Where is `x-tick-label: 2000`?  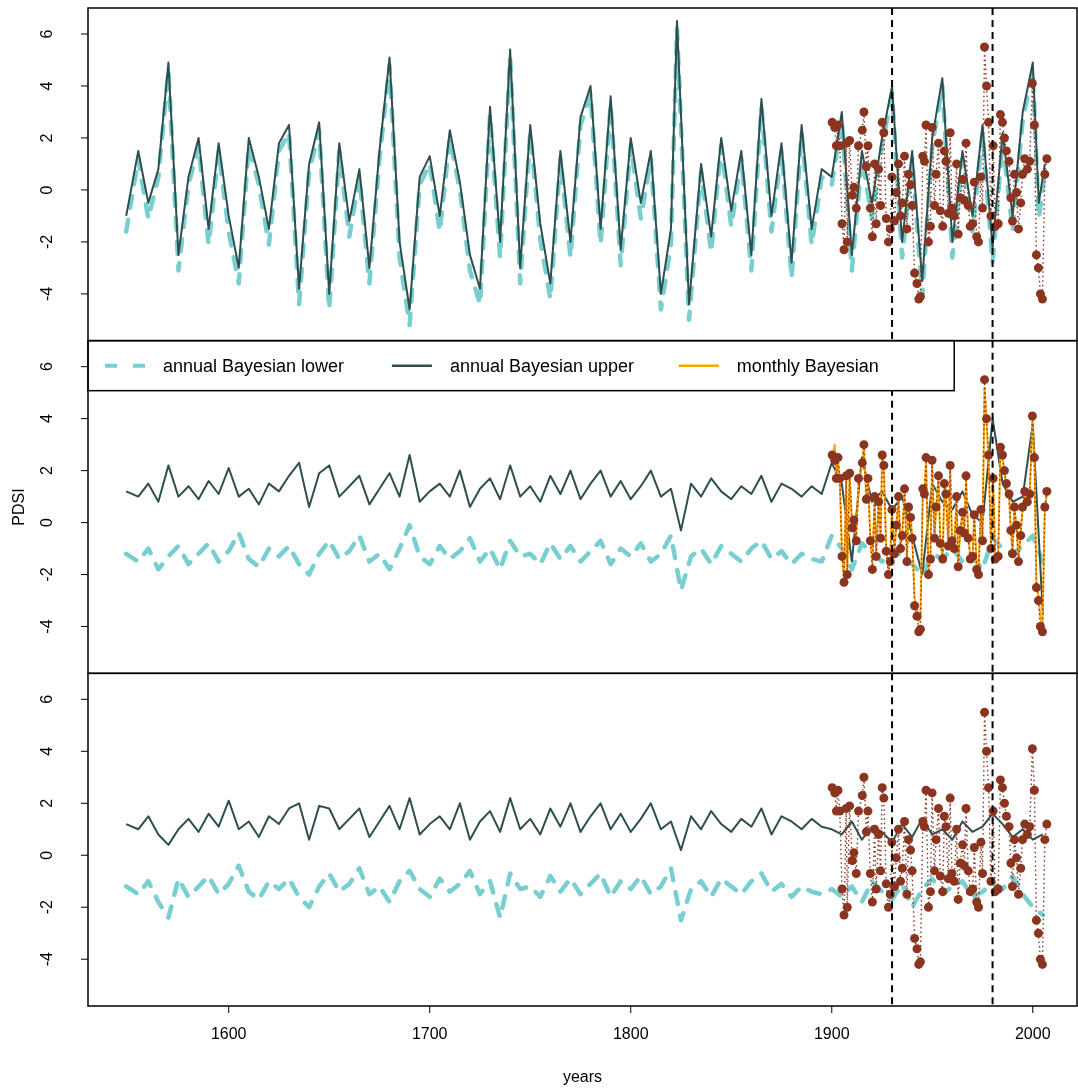
x-tick-label: 2000 is located at coordinates (1032, 1033).